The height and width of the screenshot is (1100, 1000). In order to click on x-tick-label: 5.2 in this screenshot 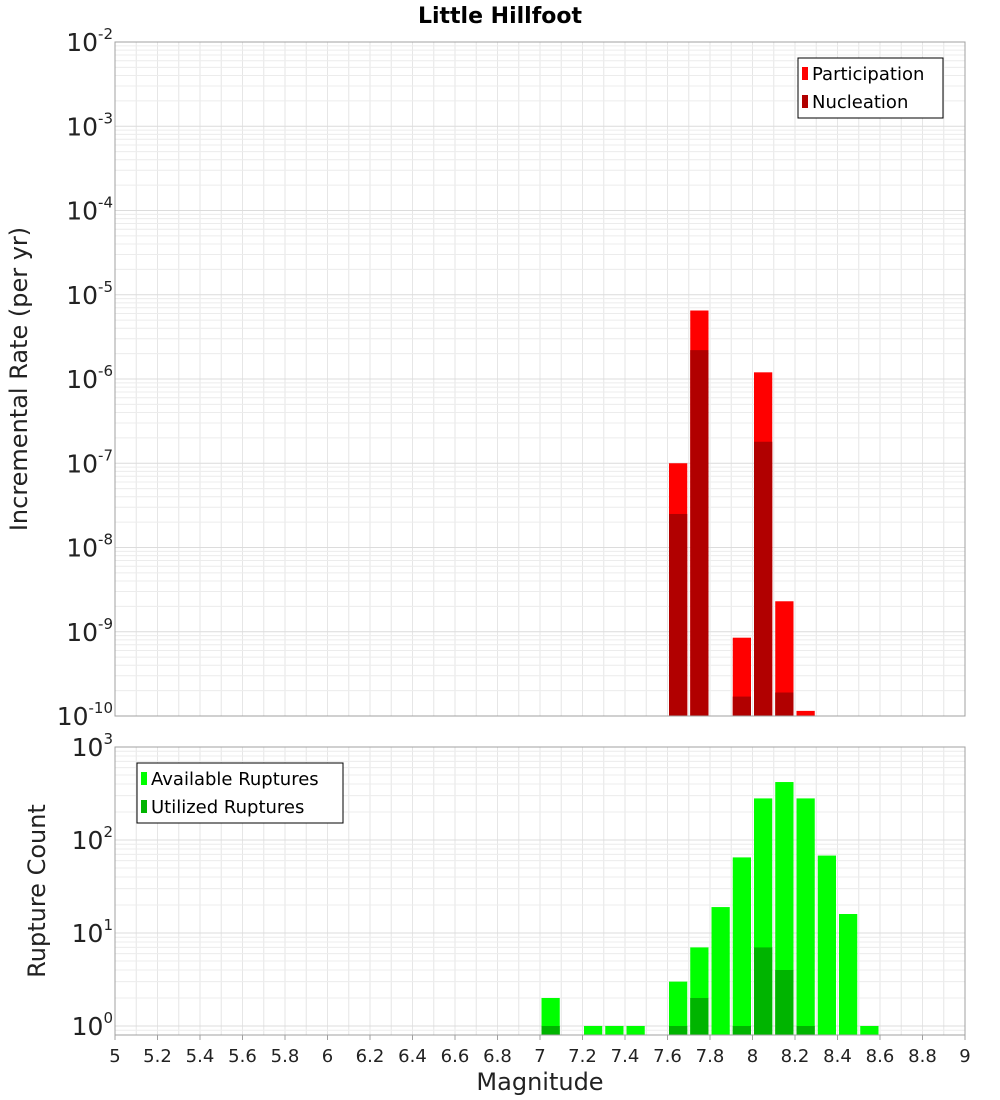, I will do `click(157, 1056)`.